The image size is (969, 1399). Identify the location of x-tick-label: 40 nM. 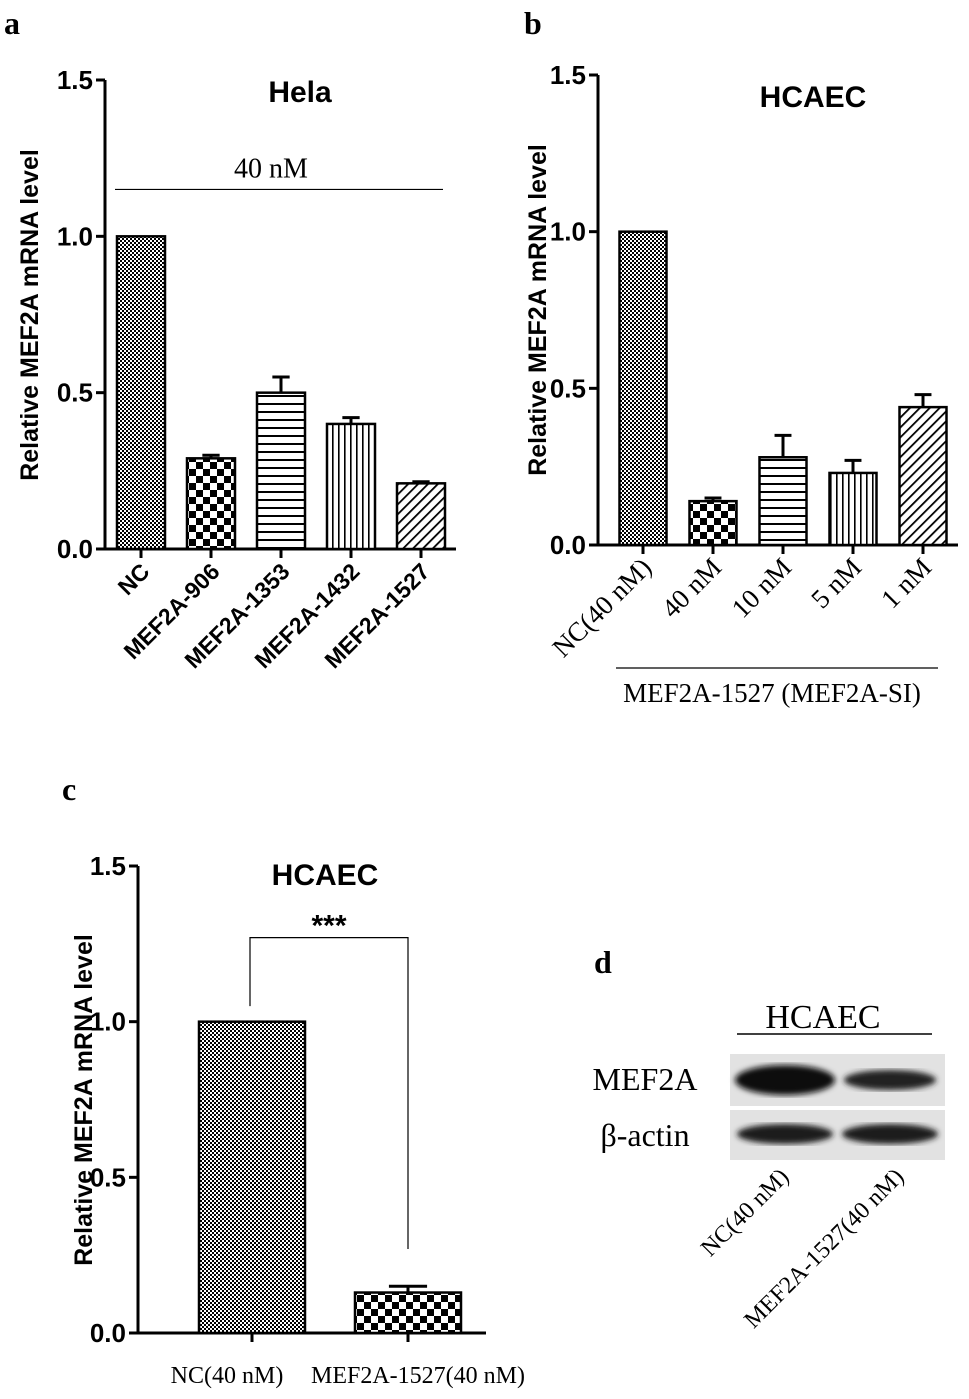
(692, 588).